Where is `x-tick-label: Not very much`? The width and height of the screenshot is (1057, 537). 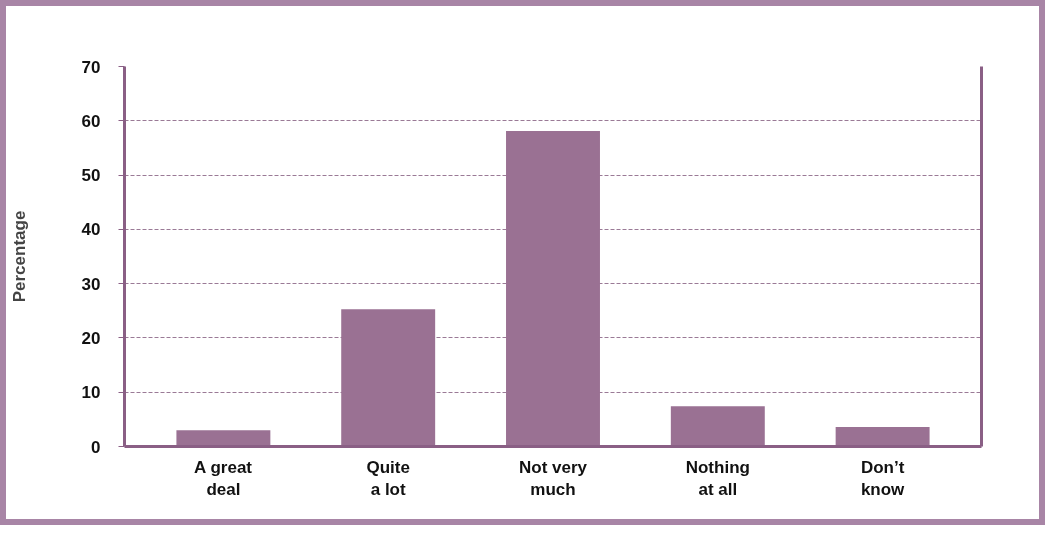 x-tick-label: Not very much is located at coordinates (553, 478).